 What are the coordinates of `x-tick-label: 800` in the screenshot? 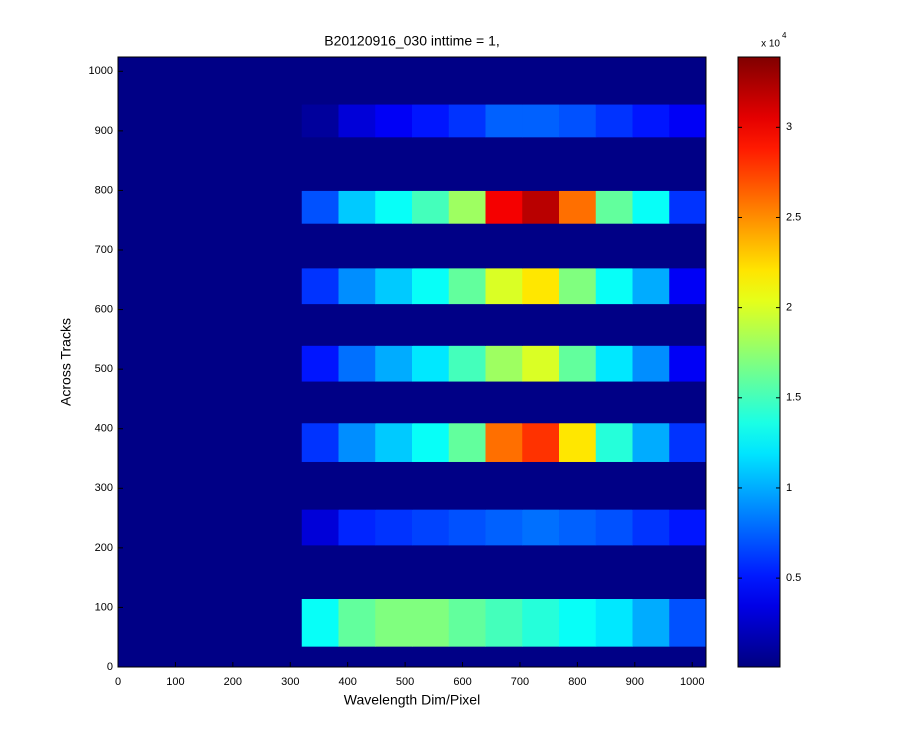 It's located at (577, 682).